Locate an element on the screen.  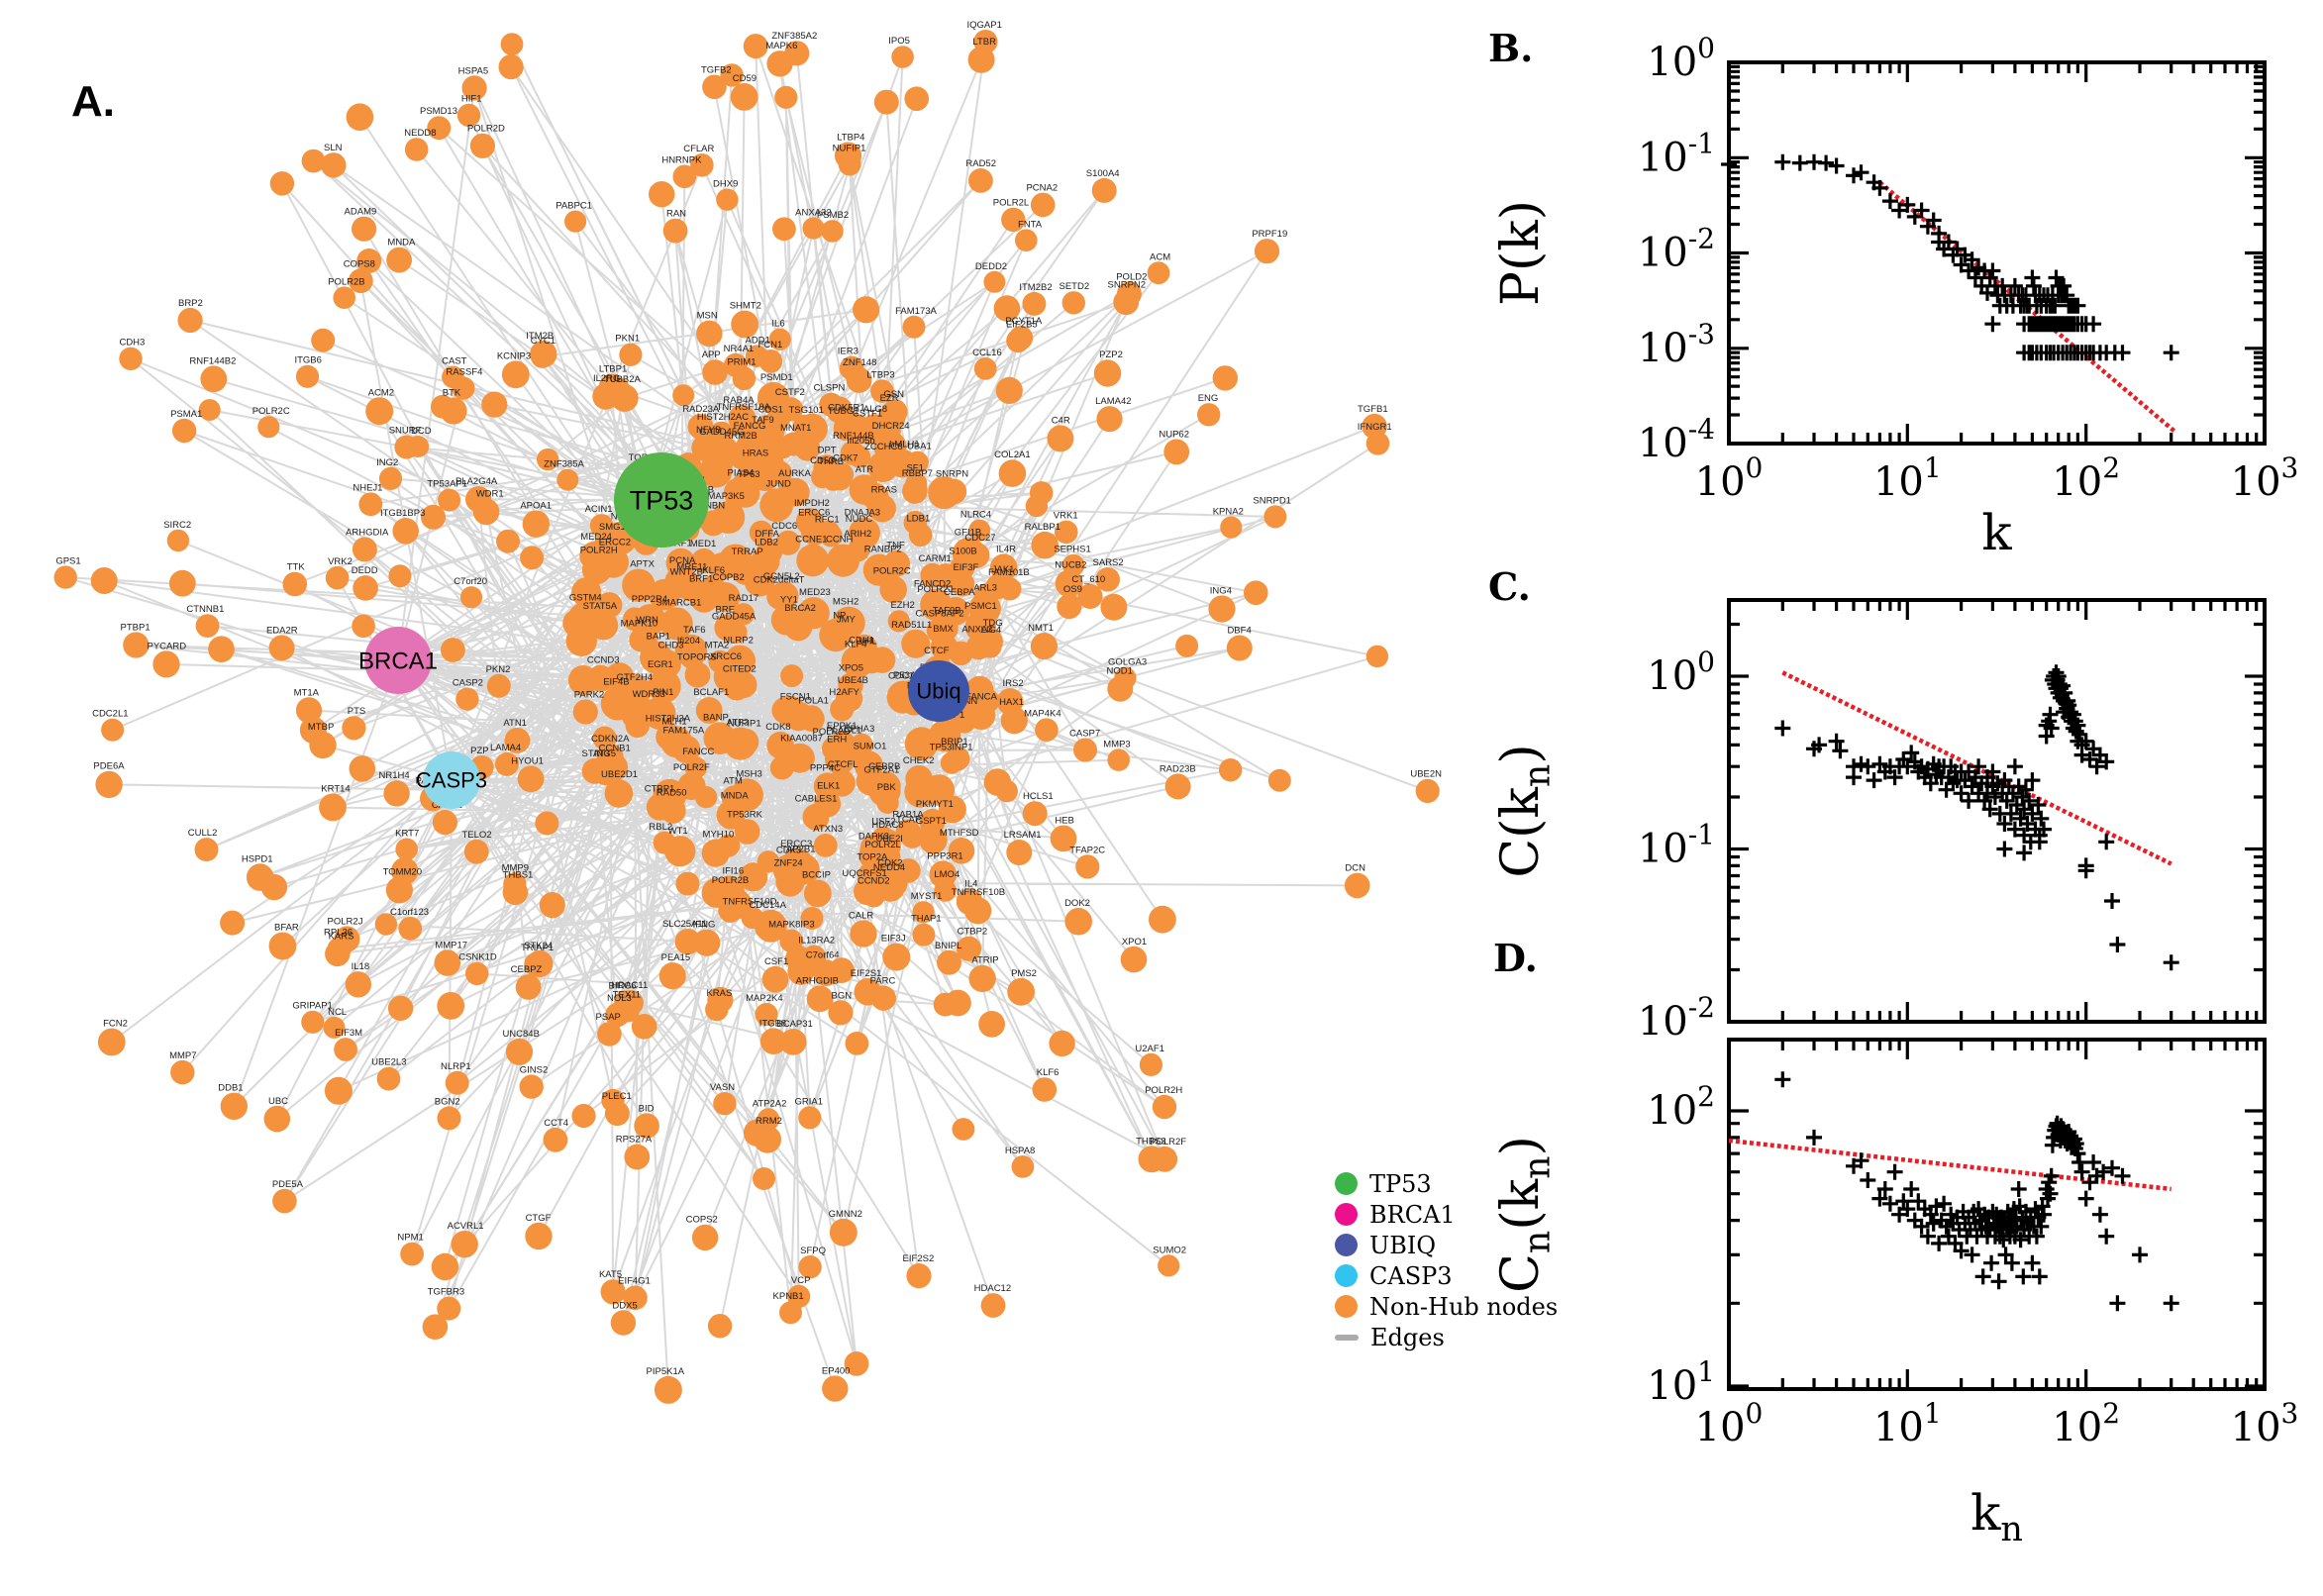
network-node-label: PPP4C is located at coordinates (825, 767).